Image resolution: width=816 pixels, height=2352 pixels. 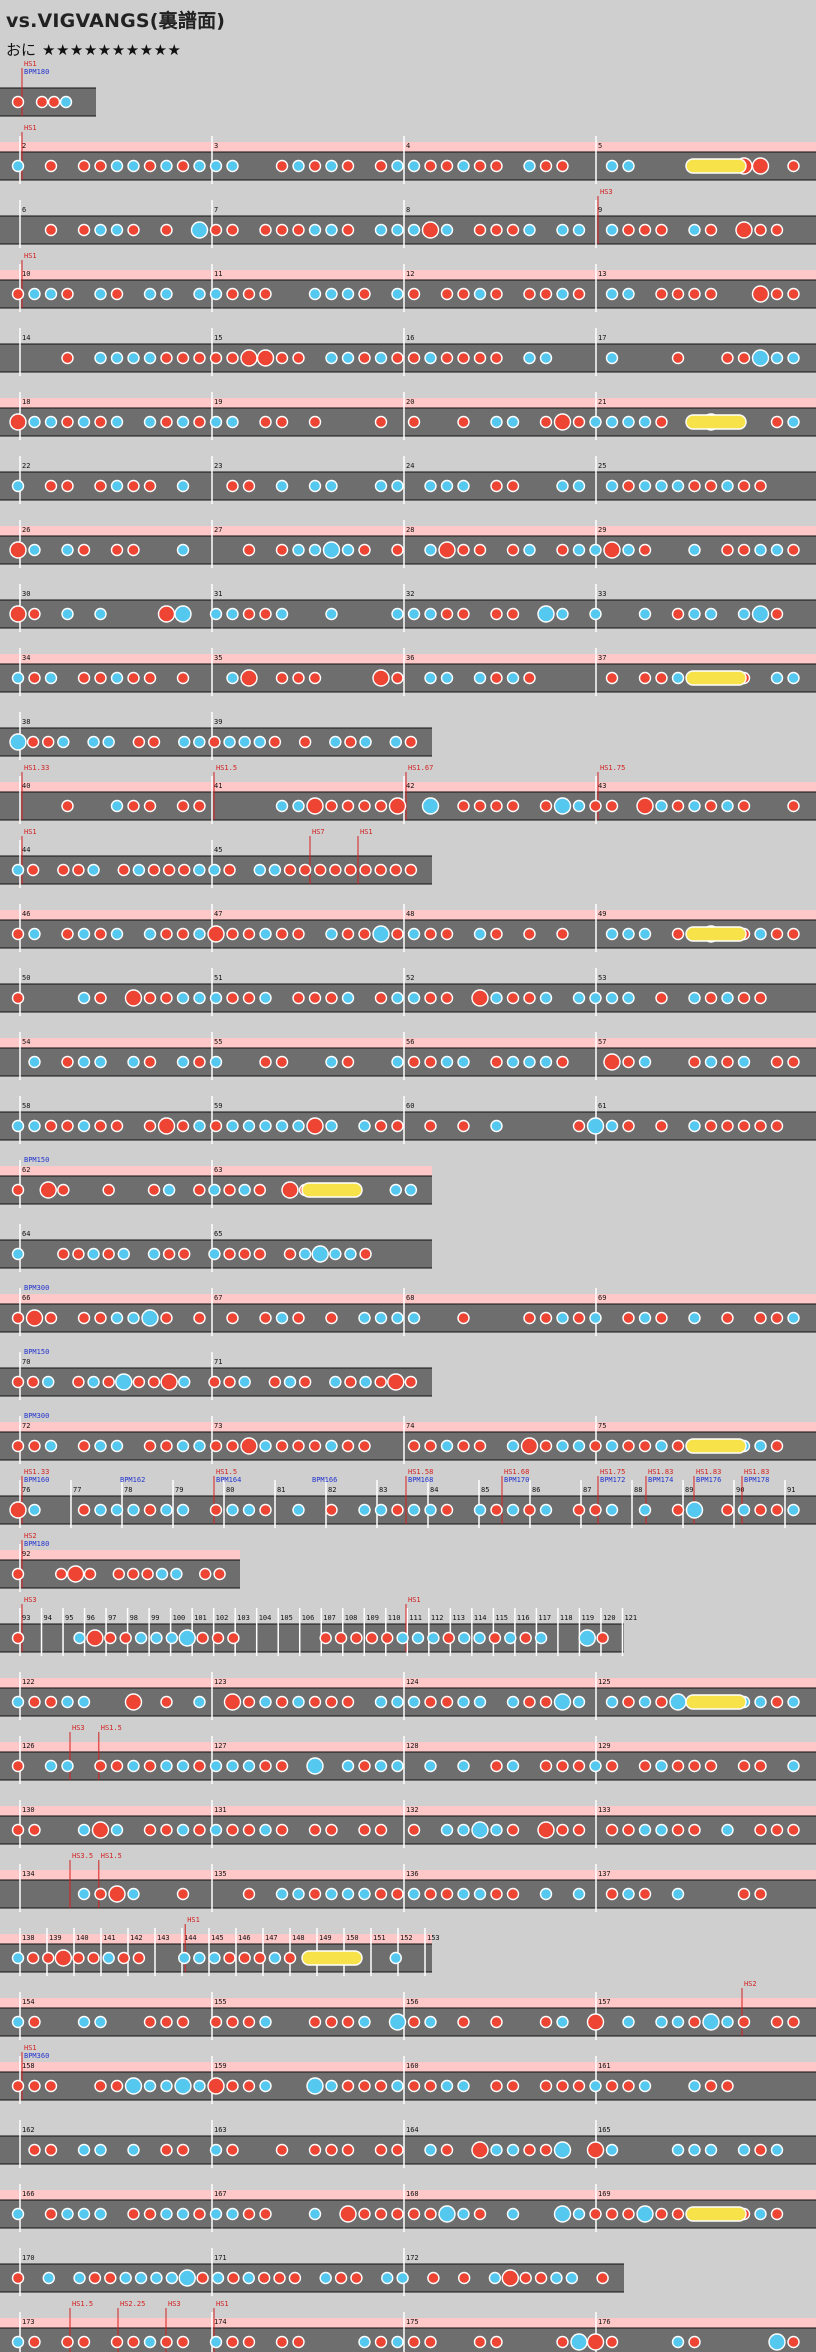 What do you see at coordinates (286, 1618) in the screenshot?
I see `measure-number: 105` at bounding box center [286, 1618].